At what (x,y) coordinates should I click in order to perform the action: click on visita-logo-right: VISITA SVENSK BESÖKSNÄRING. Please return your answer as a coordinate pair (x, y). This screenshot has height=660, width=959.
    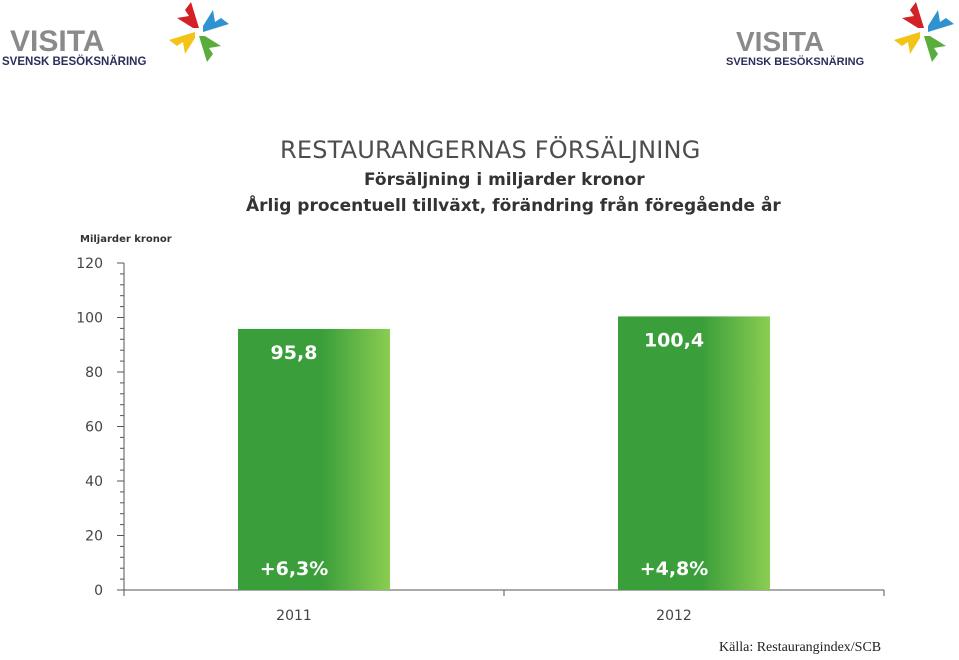
    Looking at the image, I should click on (841, 34).